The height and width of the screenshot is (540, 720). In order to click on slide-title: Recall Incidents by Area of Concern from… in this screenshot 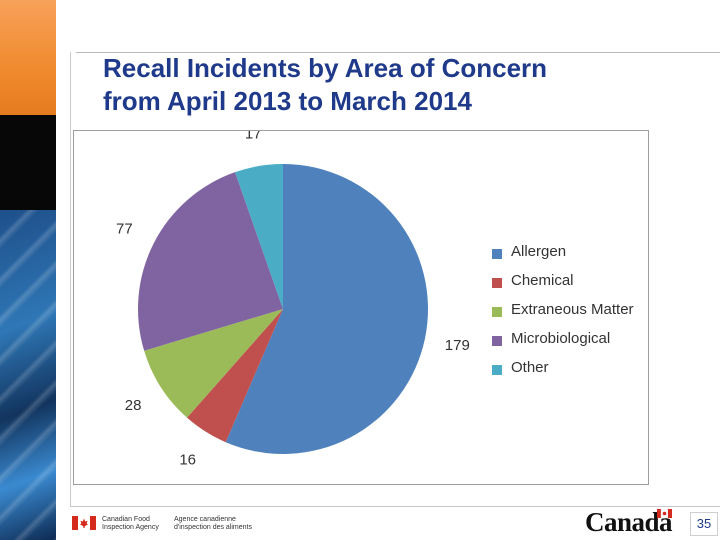, I will do `click(383, 85)`.